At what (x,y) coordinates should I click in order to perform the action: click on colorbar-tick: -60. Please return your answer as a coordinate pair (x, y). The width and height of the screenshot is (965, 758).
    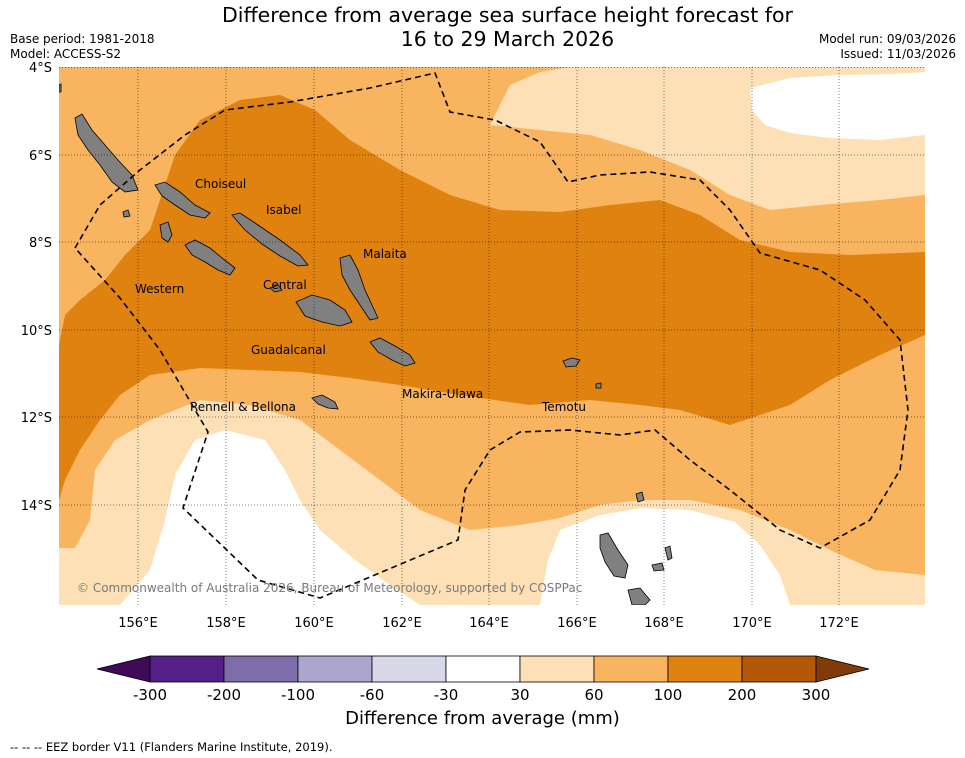
    Looking at the image, I should click on (372, 695).